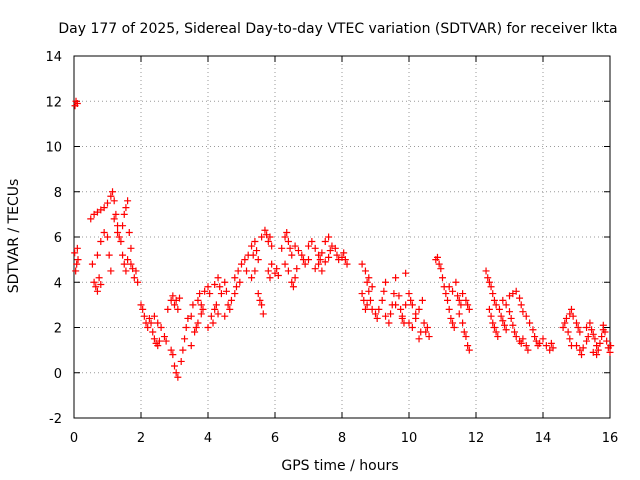 This screenshot has width=640, height=480. What do you see at coordinates (58, 374) in the screenshot?
I see `y-tick-label: 0` at bounding box center [58, 374].